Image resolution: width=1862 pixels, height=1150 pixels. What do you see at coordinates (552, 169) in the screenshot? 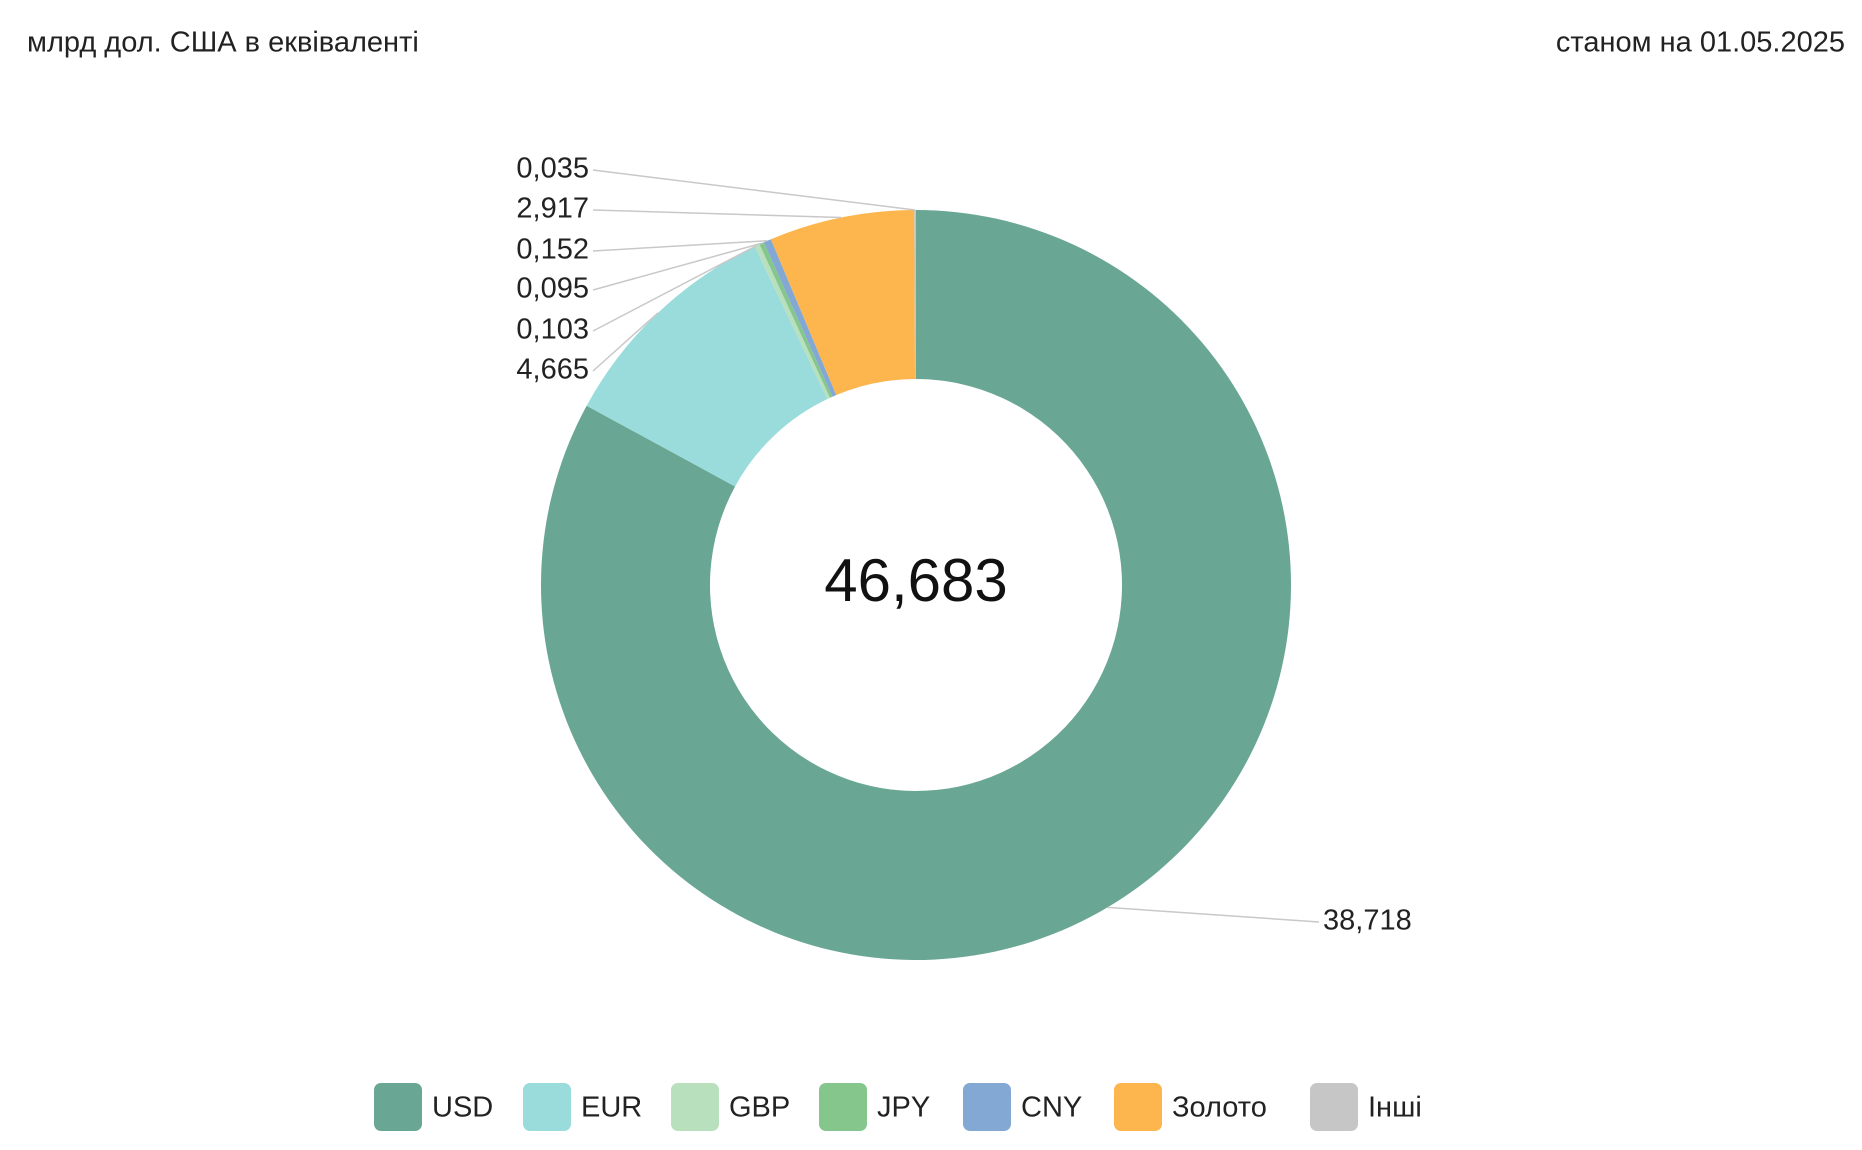
I see `data-label: 0,035` at bounding box center [552, 169].